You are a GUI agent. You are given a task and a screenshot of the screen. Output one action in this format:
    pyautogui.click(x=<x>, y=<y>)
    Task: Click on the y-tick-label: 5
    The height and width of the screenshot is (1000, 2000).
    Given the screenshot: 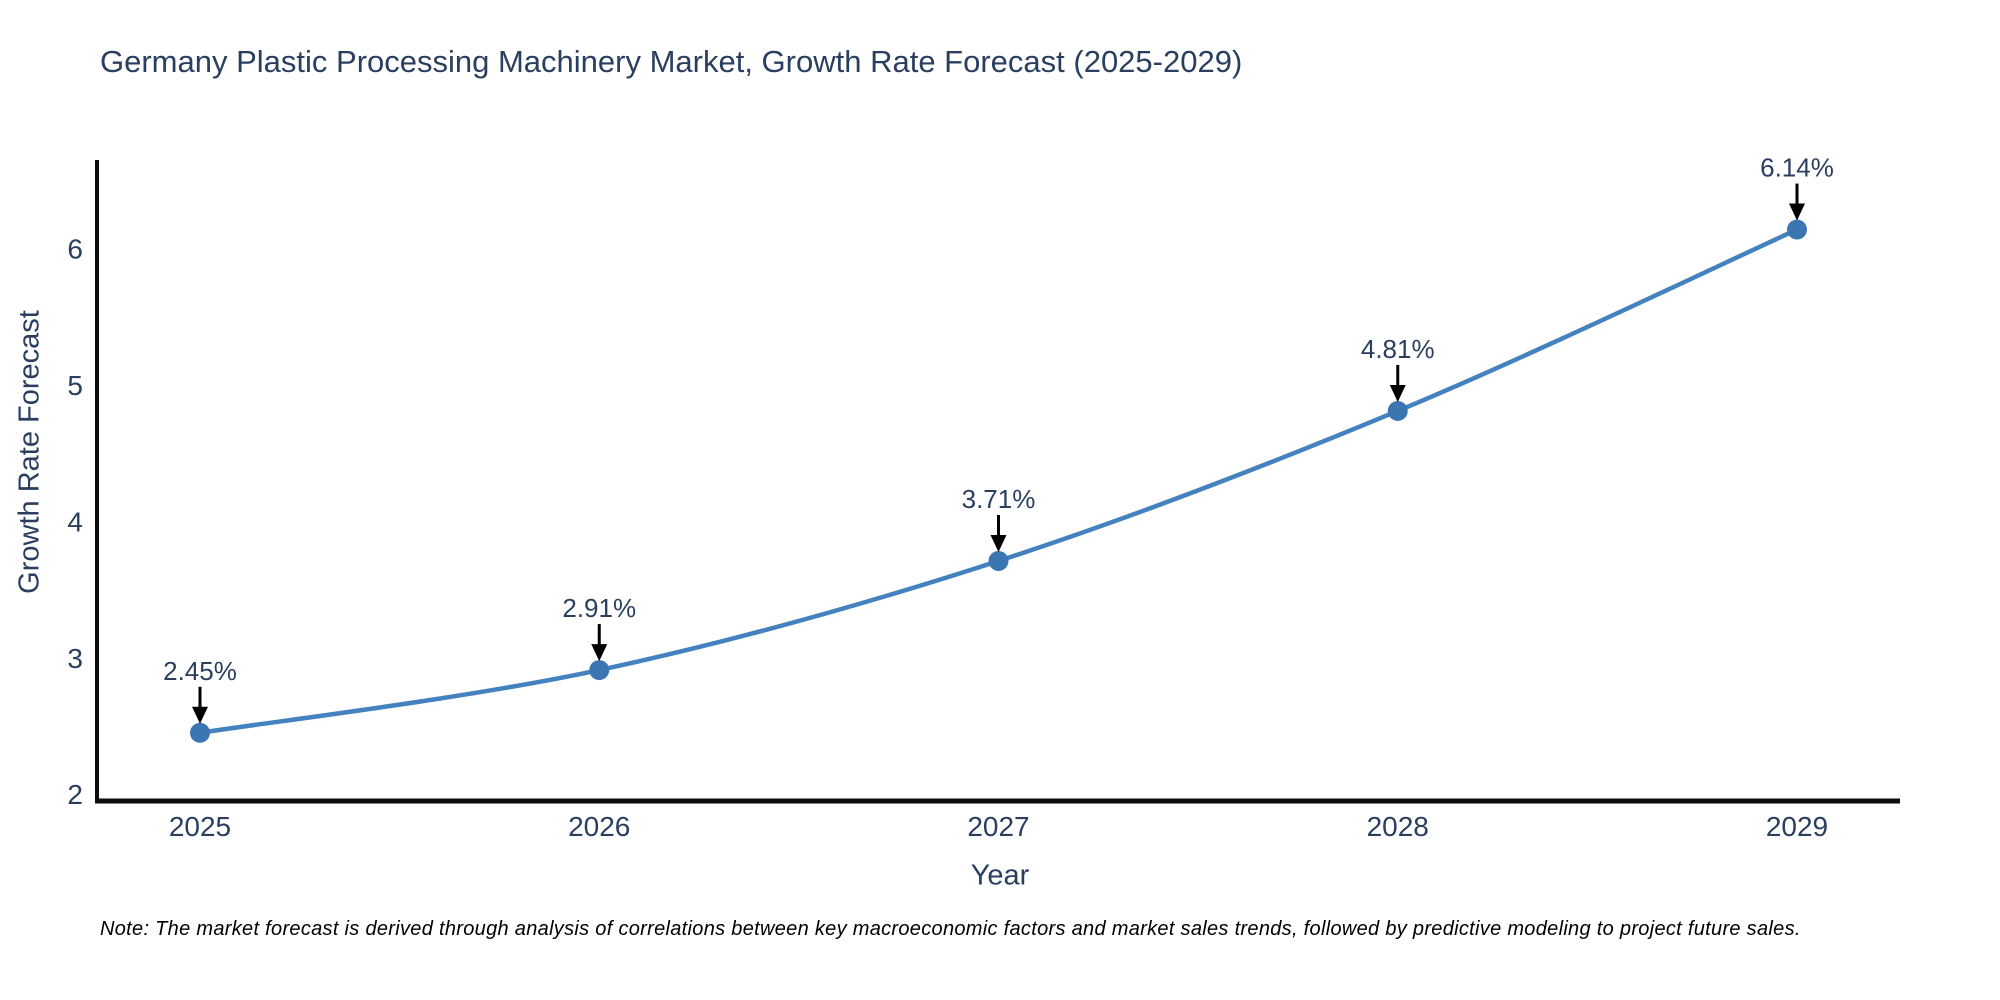 What is the action you would take?
    pyautogui.click(x=75, y=385)
    